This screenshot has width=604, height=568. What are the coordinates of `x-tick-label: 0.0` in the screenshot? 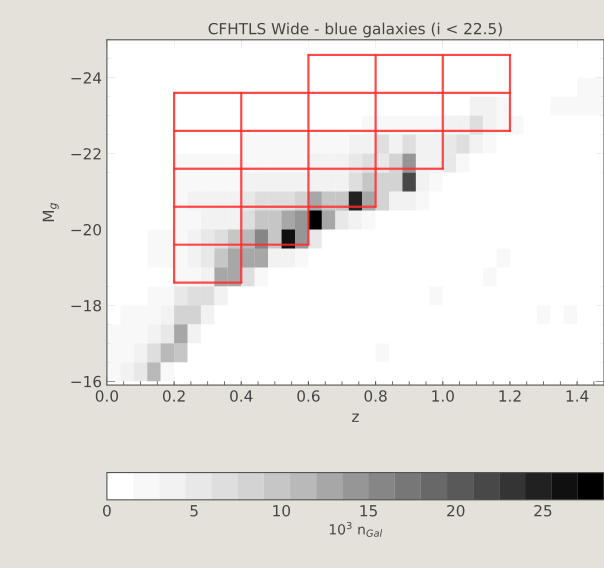 It's located at (107, 396).